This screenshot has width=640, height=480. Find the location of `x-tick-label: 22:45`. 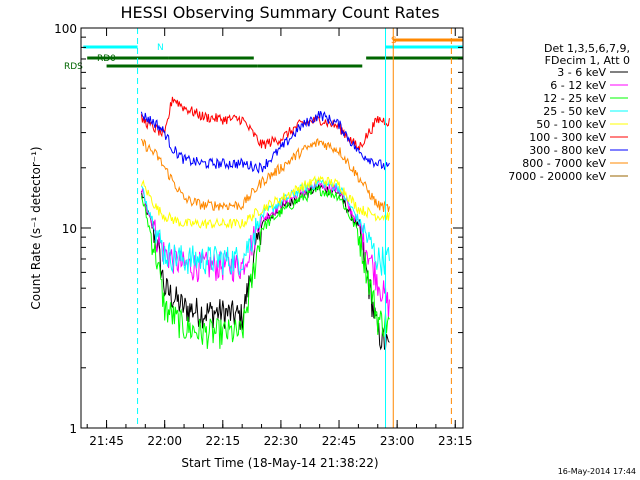

x-tick-label: 22:45 is located at coordinates (339, 441).